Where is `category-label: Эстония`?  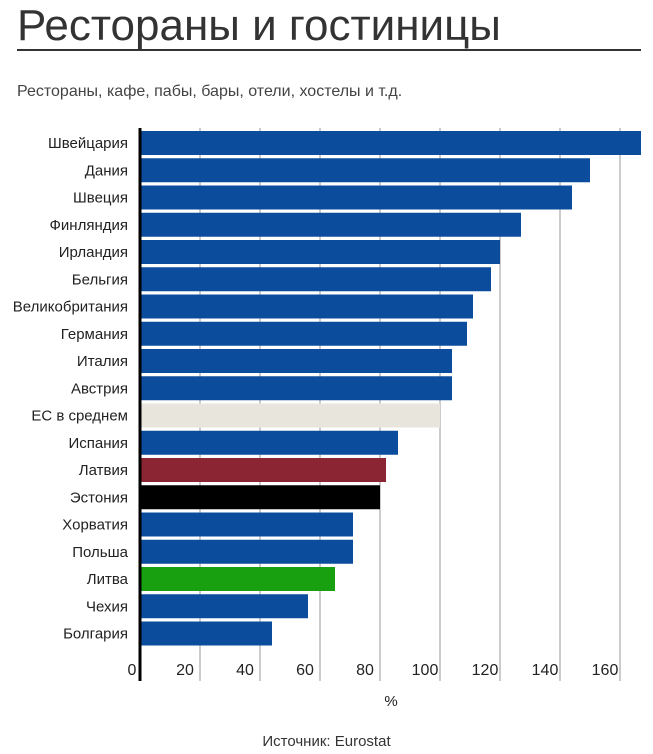
category-label: Эстония is located at coordinates (99, 497).